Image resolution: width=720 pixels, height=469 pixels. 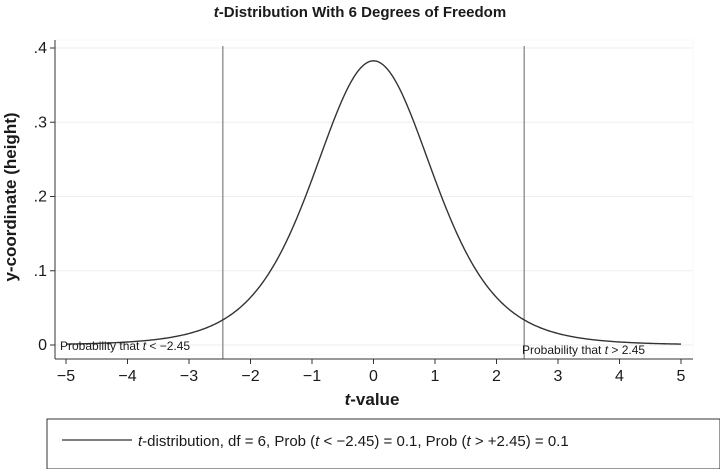 What do you see at coordinates (558, 376) in the screenshot?
I see `x-tick-label: 3` at bounding box center [558, 376].